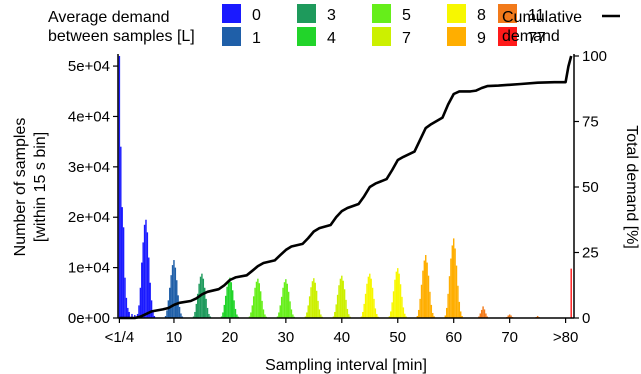 The height and width of the screenshot is (374, 641). Describe the element at coordinates (286, 337) in the screenshot. I see `x-tick-label: 30` at that location.